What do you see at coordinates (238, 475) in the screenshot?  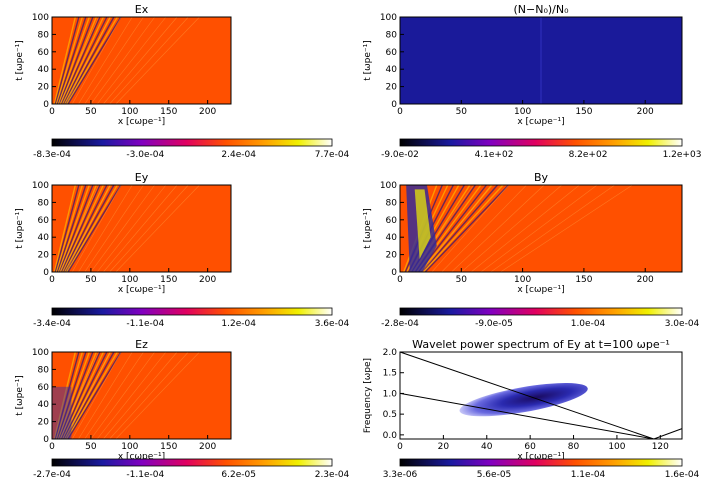 I see `colorbar-label: 6.2e-05` at bounding box center [238, 475].